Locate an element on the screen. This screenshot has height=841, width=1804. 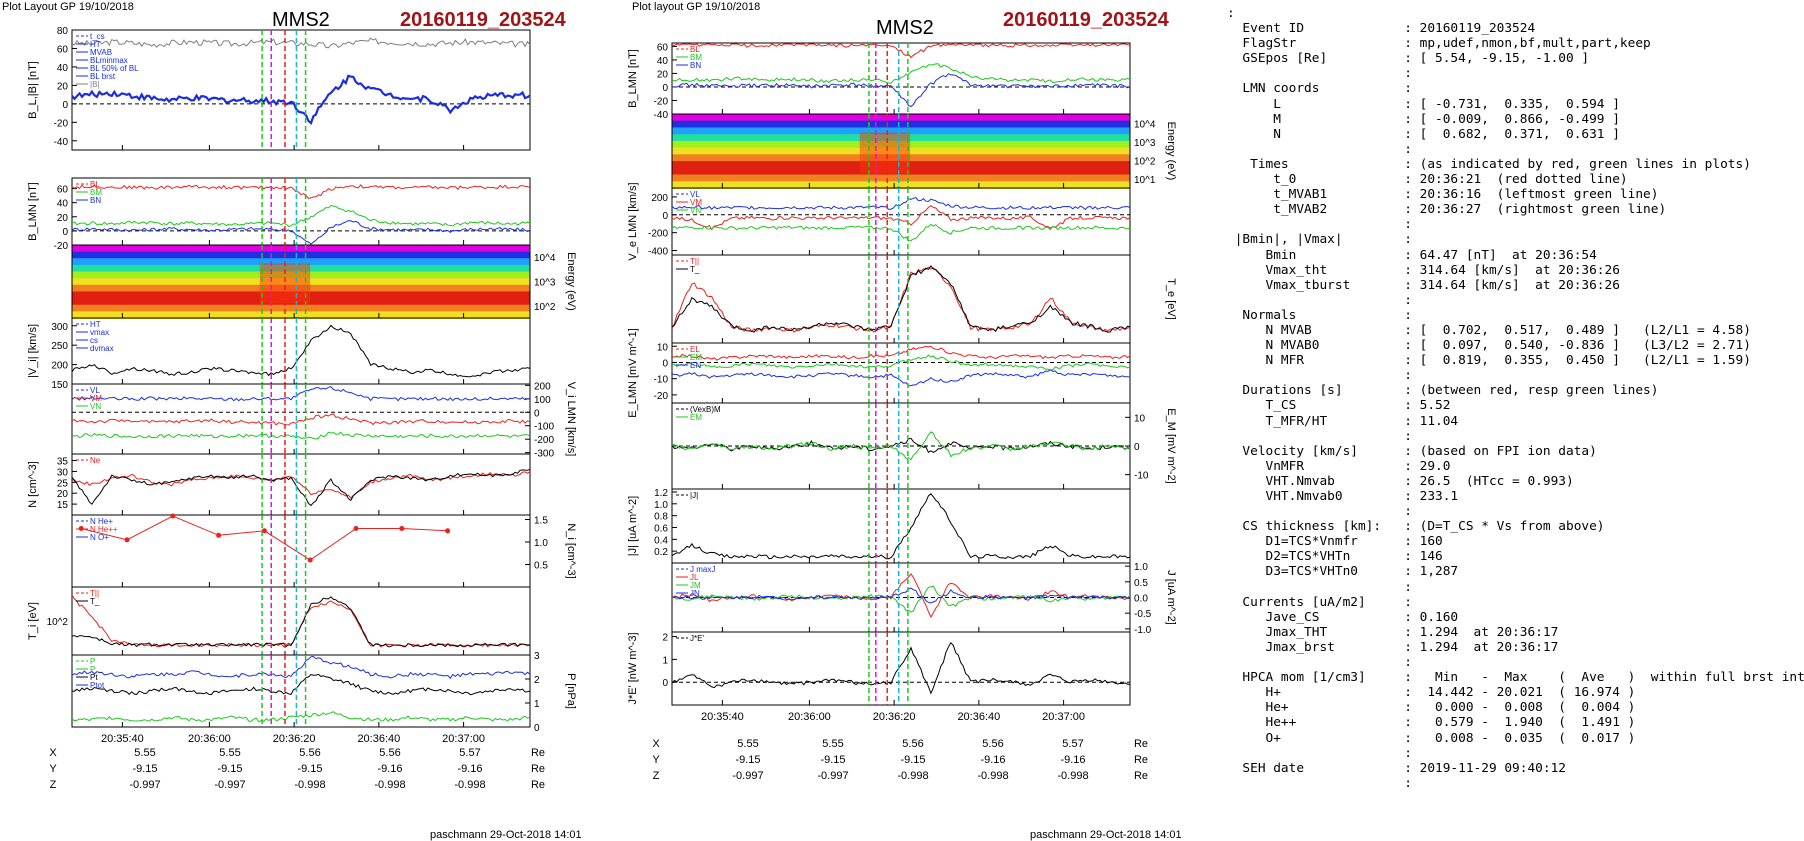
legend-label: t_cs is located at coordinates (97, 36).